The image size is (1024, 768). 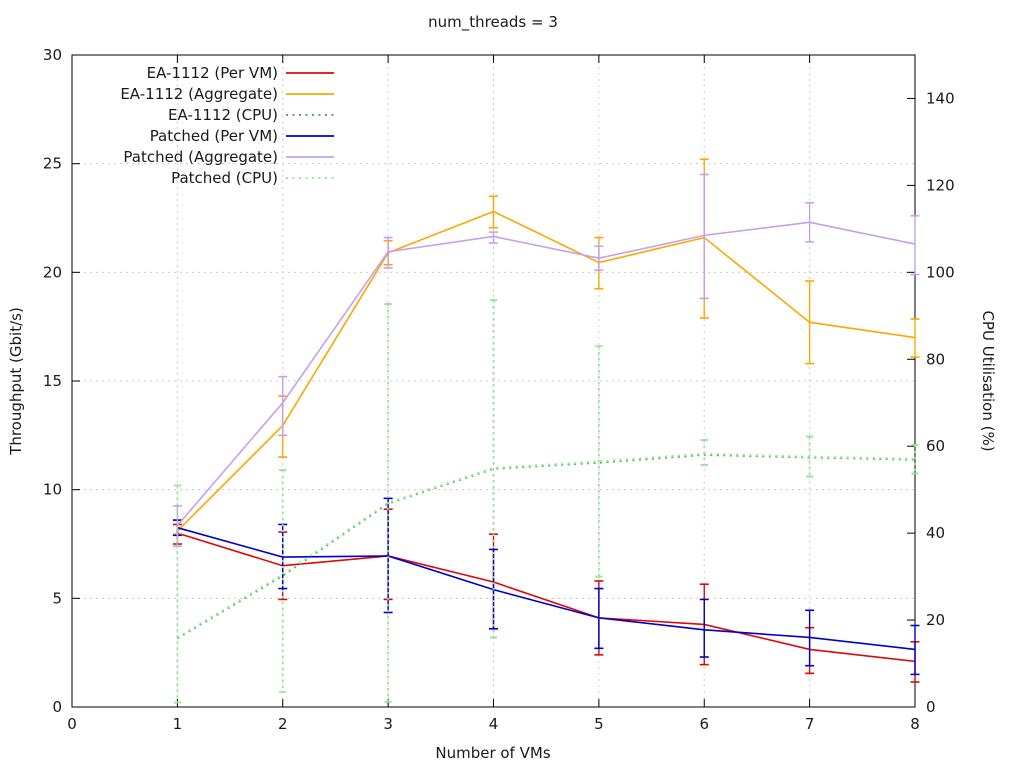 I want to click on x-tick-label: 3, so click(x=388, y=724).